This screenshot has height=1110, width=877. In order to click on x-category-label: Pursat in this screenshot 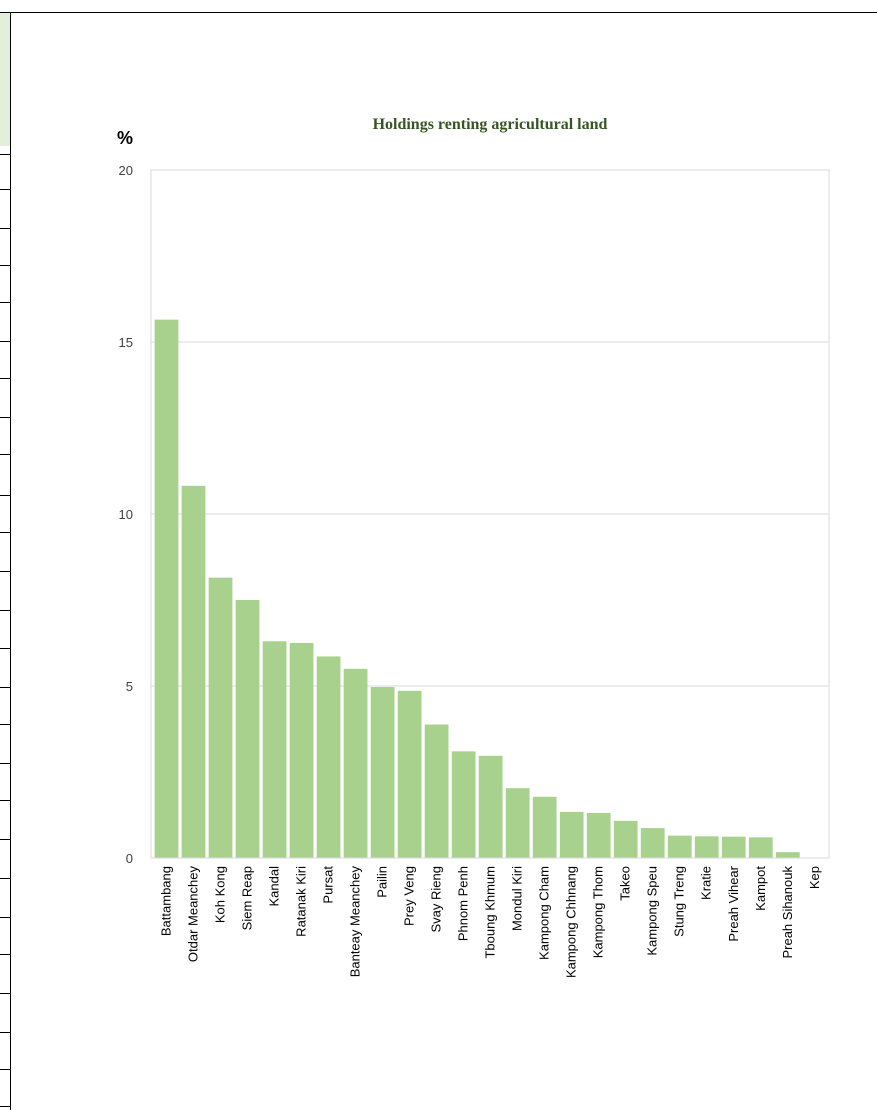, I will do `click(328, 885)`.